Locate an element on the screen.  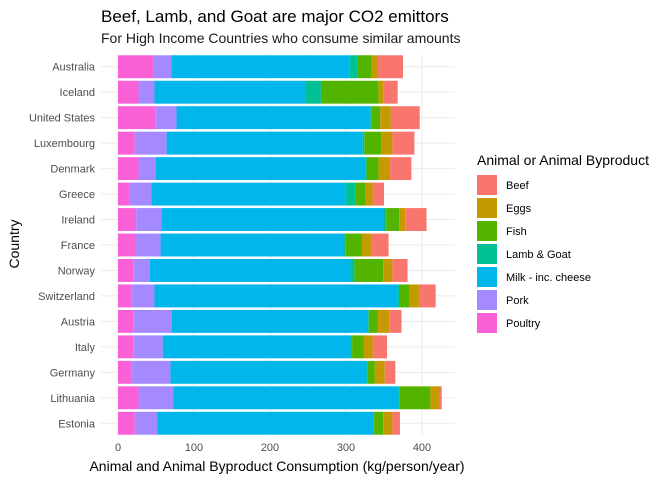
y-tick-label: United States is located at coordinates (62, 119).